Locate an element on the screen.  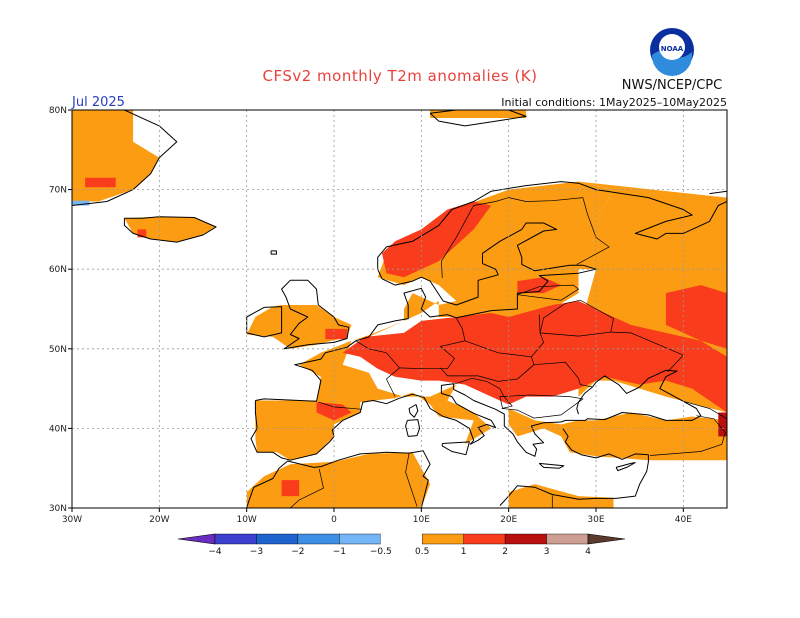
colorbar-tick-label: 0.5 is located at coordinates (422, 552).